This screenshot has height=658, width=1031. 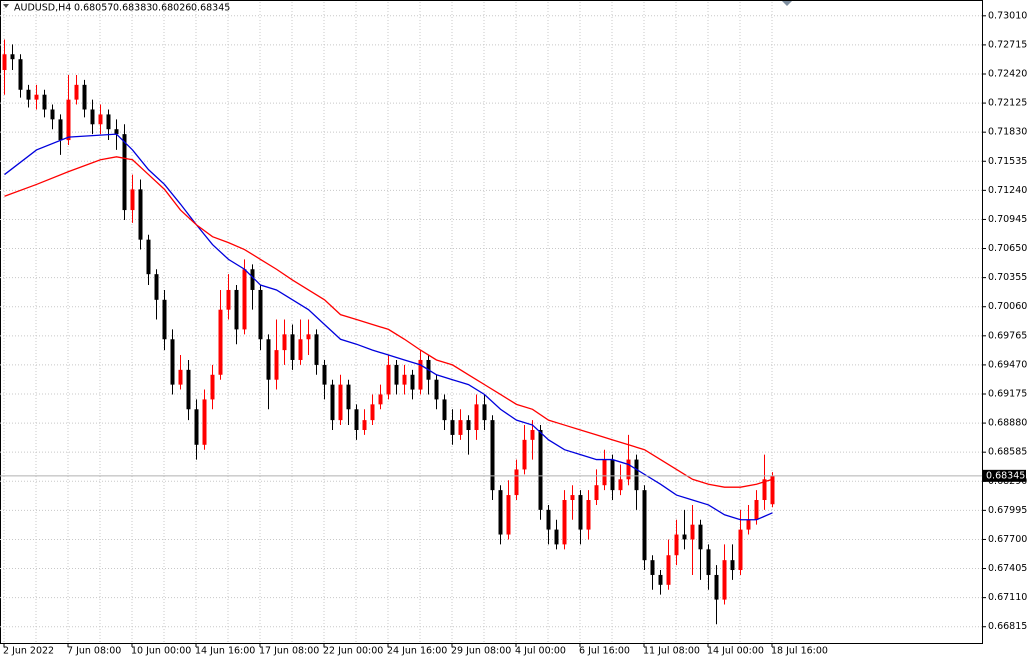 What do you see at coordinates (1007, 103) in the screenshot?
I see `y-tick-label: 0.72125` at bounding box center [1007, 103].